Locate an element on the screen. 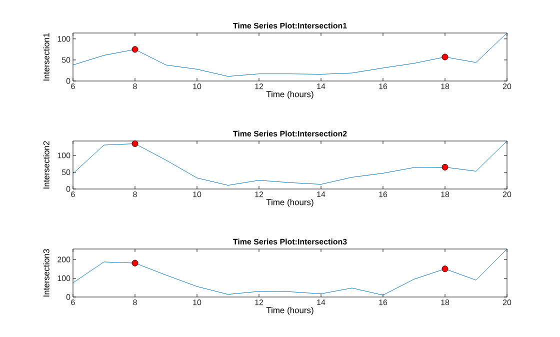 The width and height of the screenshot is (560, 337). y-axis-title: Intersection2 is located at coordinates (46, 164).